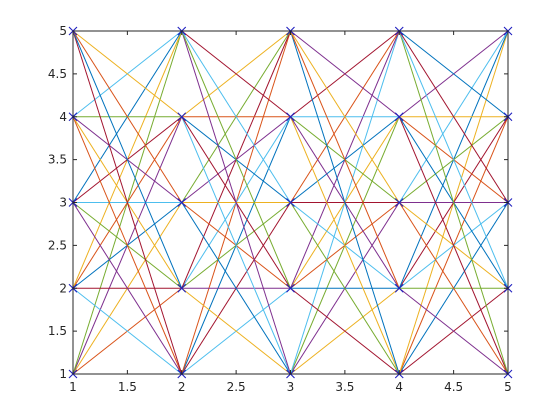  Describe the element at coordinates (63, 203) in the screenshot. I see `y-tick-label: 3` at that location.